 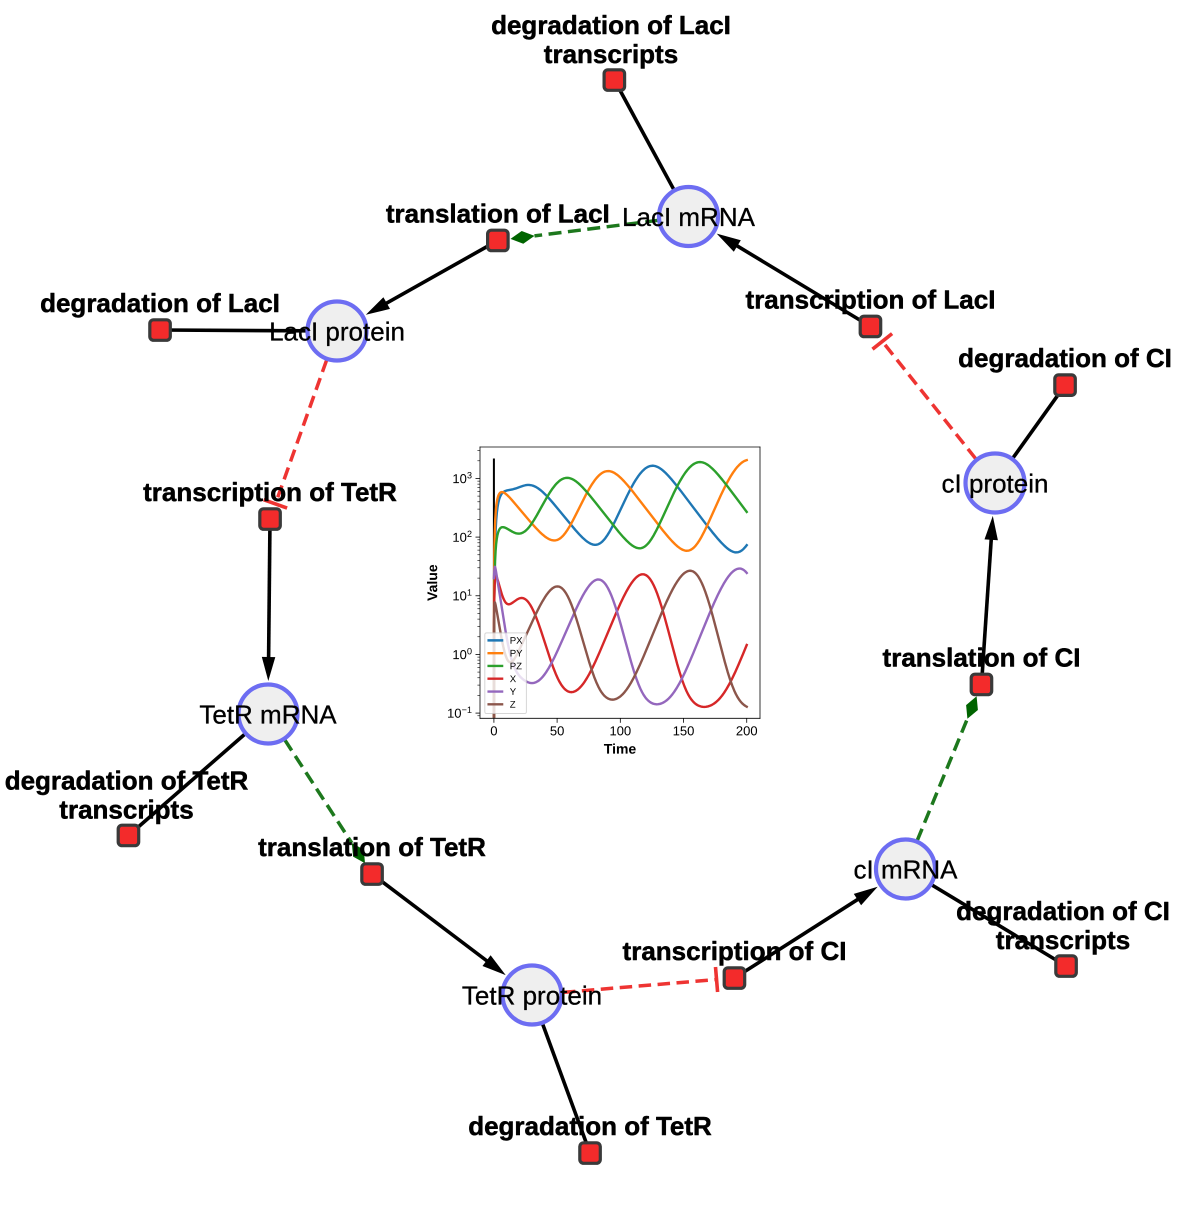 I want to click on svg-text: translation of TetR, so click(x=372, y=847).